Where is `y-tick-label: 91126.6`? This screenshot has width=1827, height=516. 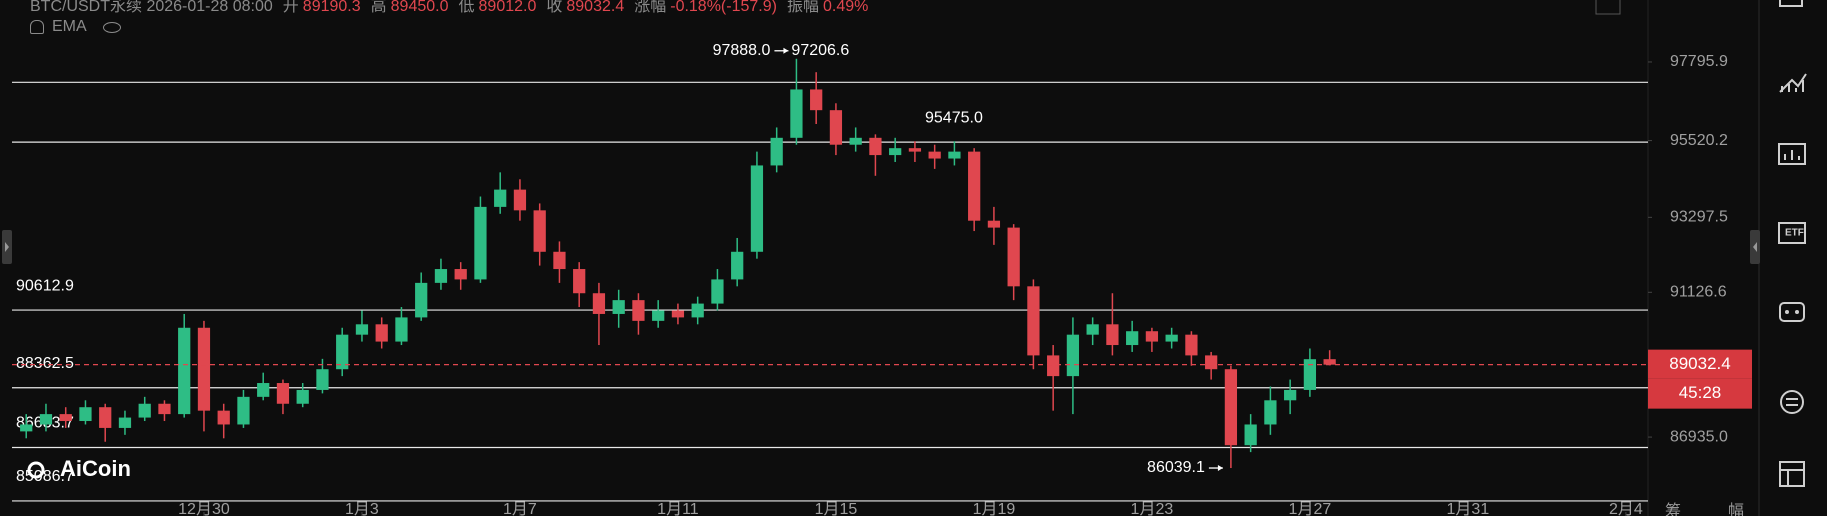
y-tick-label: 91126.6 is located at coordinates (1698, 292).